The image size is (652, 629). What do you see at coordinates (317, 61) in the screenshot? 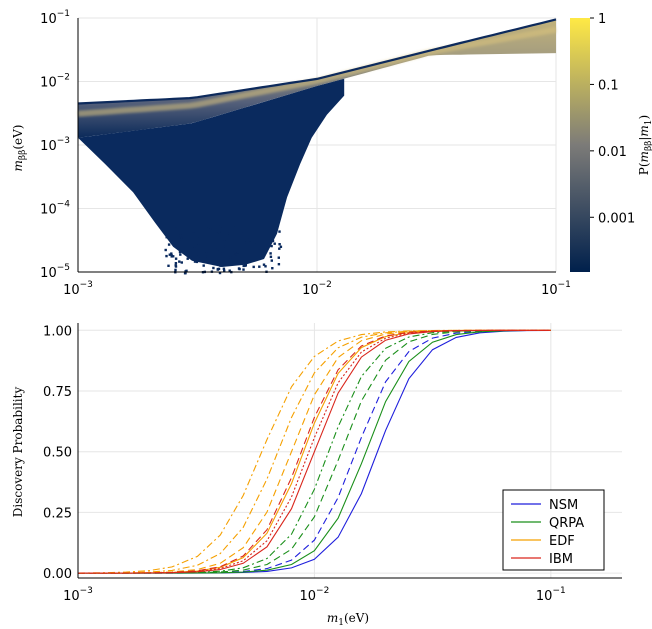
I see `band-upper-rim` at bounding box center [317, 61].